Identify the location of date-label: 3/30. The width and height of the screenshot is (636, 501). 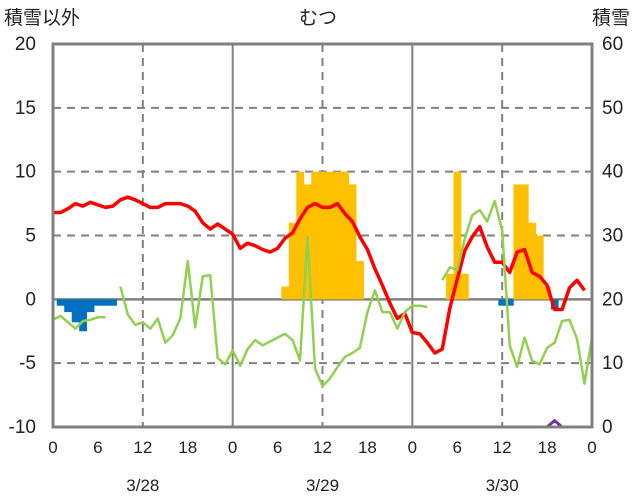
(502, 485).